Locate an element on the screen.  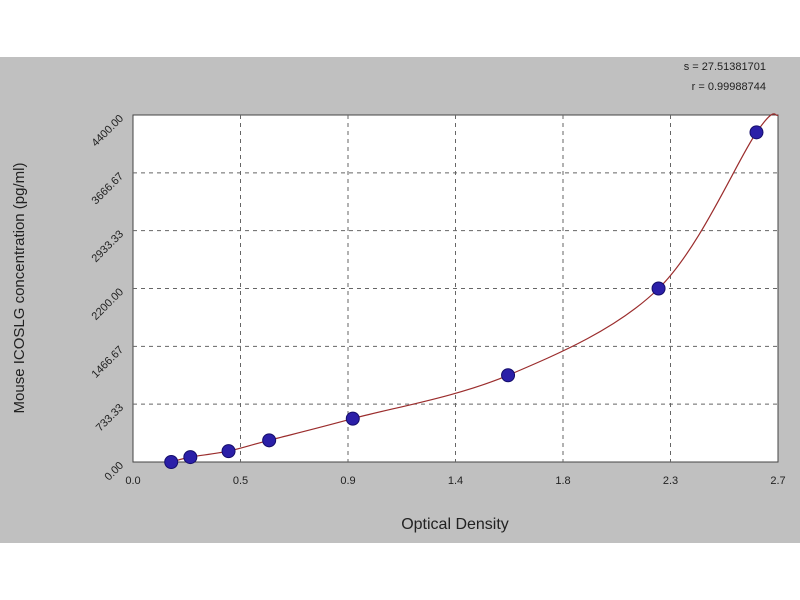
x-tick-label: 0.5 is located at coordinates (240, 481).